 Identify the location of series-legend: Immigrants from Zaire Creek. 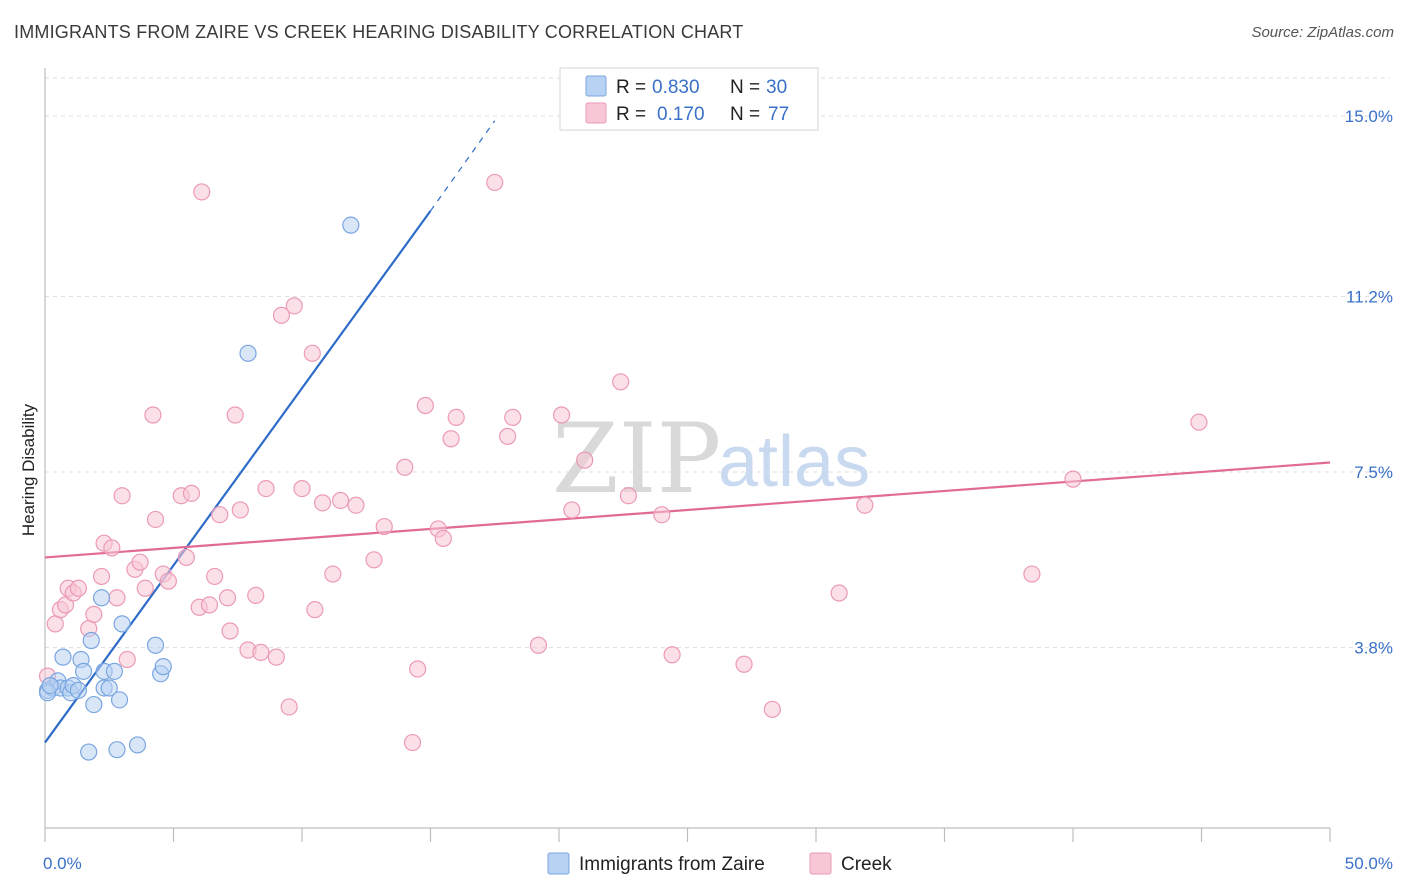
(719, 863).